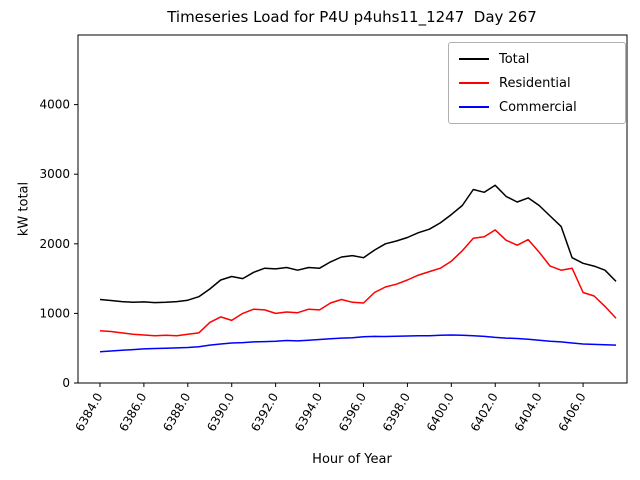 The image size is (640, 480). I want to click on y-tick-label: 3000, so click(54, 174).